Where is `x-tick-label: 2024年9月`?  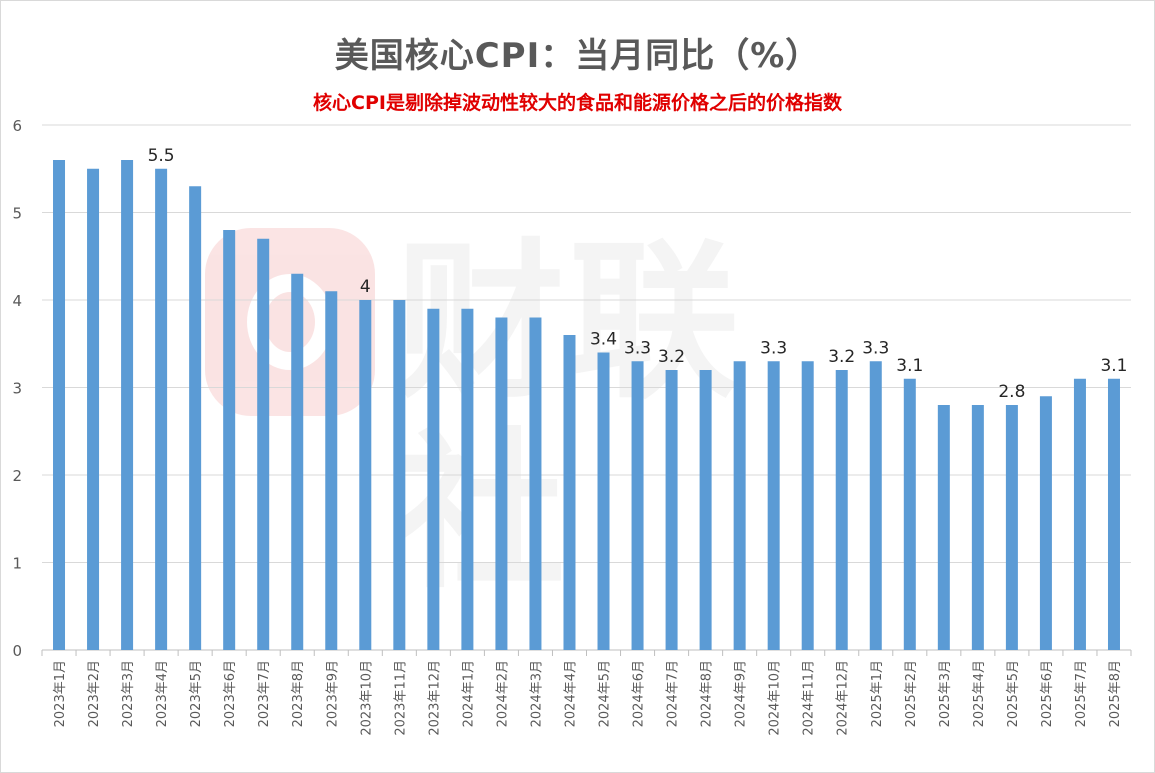
x-tick-label: 2024年9月 is located at coordinates (741, 693).